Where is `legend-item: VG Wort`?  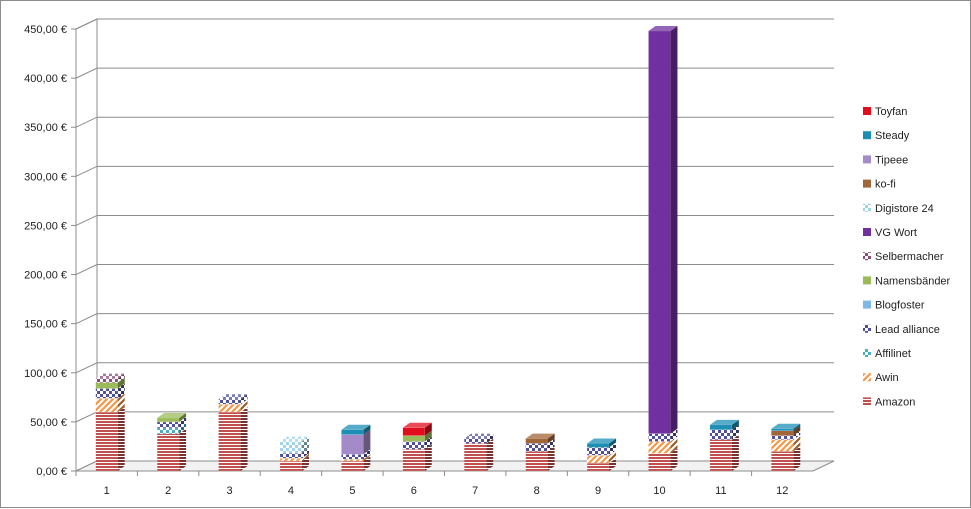 legend-item: VG Wort is located at coordinates (890, 233).